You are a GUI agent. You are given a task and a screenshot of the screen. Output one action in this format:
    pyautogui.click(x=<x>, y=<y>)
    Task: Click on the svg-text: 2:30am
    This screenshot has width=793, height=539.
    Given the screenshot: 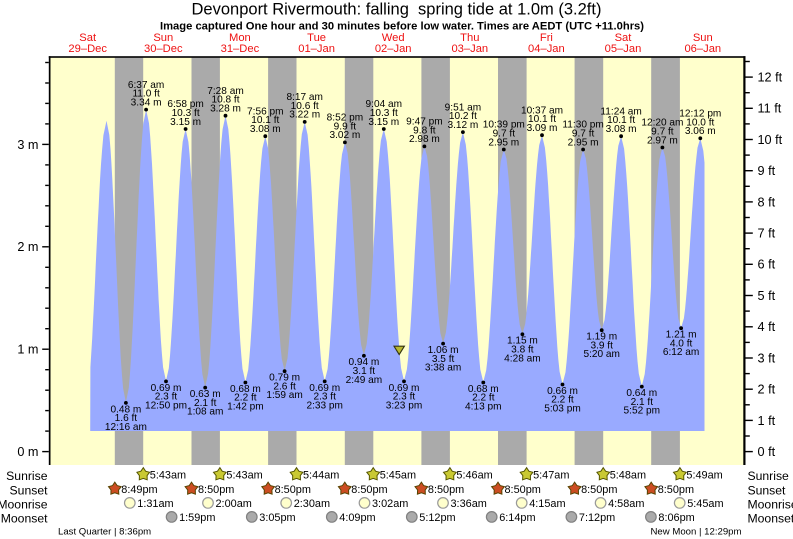 What is the action you would take?
    pyautogui.click(x=312, y=504)
    